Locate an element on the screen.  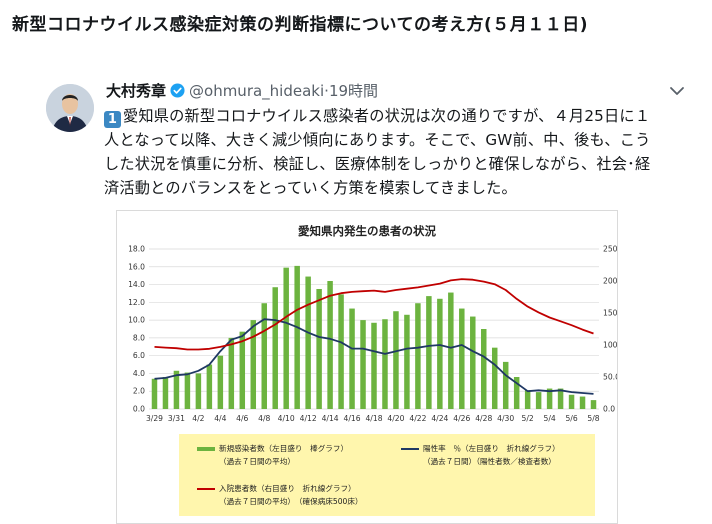
legend-item-new-cases: 新規感染者数（左目盛り 棒グラフ） （過去７日間の平均） is located at coordinates (272, 455).